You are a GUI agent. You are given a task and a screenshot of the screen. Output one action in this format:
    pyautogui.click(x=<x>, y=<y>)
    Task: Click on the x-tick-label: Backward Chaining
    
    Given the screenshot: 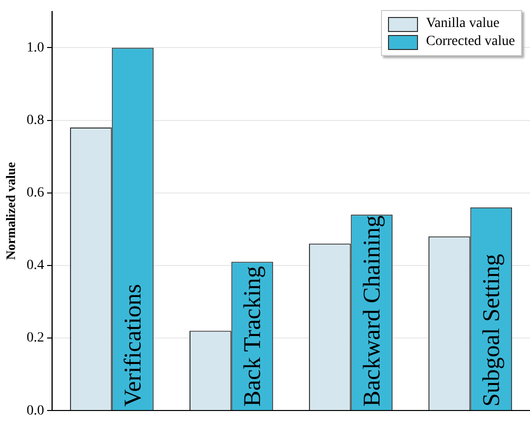 What is the action you would take?
    pyautogui.click(x=373, y=311)
    